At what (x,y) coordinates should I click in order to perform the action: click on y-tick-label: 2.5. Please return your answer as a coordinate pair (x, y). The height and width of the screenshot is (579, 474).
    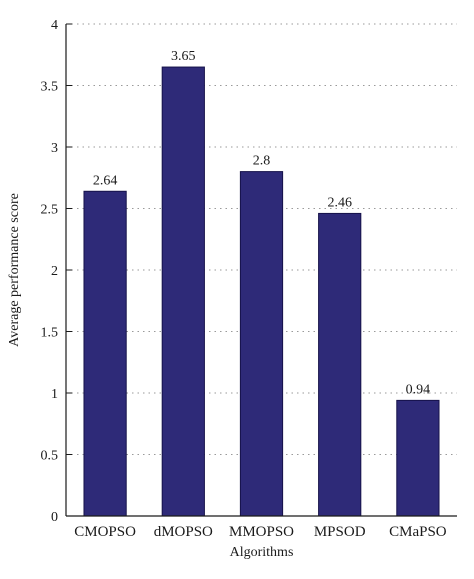
    Looking at the image, I should click on (50, 210).